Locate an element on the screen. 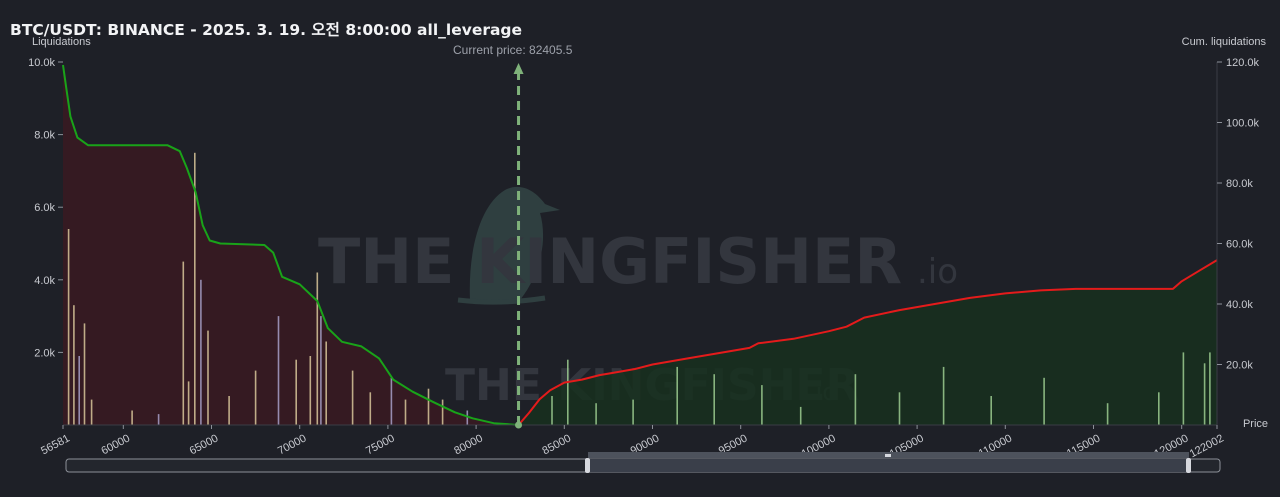  current-price-marker is located at coordinates (518, 246).